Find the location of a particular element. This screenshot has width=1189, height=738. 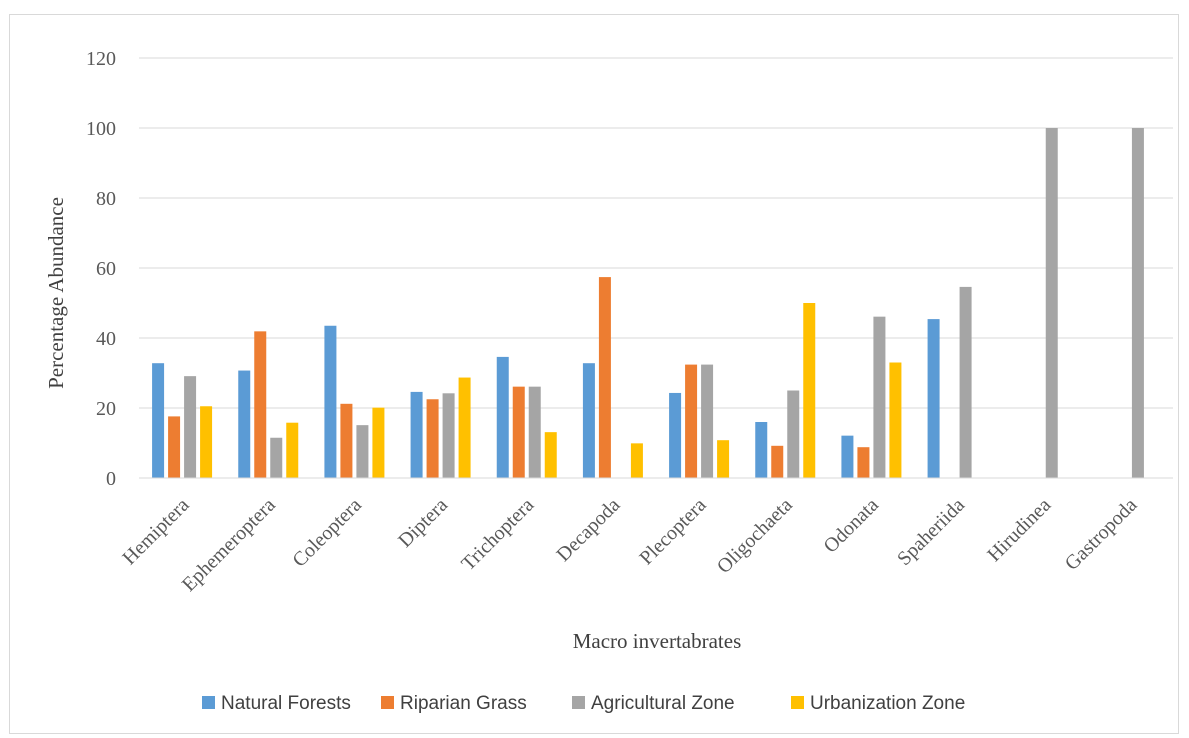

y-tick-label: 80 is located at coordinates (106, 199).